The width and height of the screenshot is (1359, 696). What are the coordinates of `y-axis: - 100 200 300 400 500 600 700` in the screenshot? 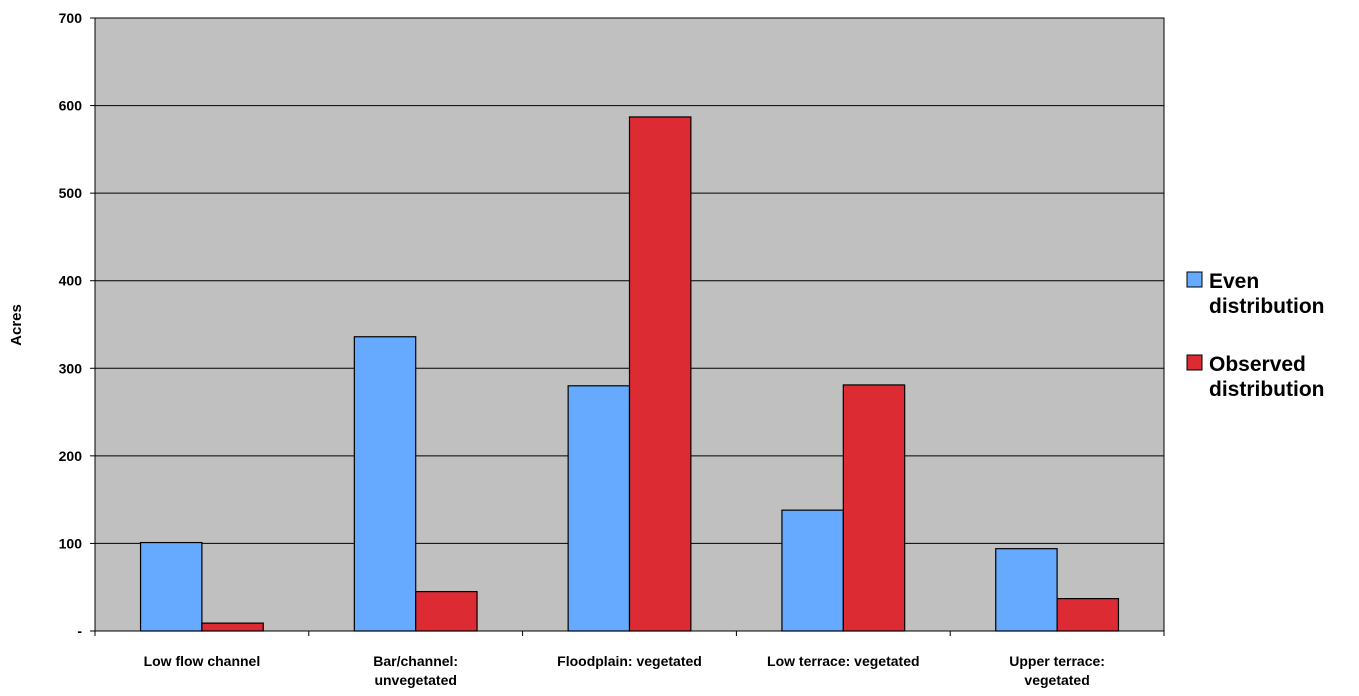 It's located at (77, 324).